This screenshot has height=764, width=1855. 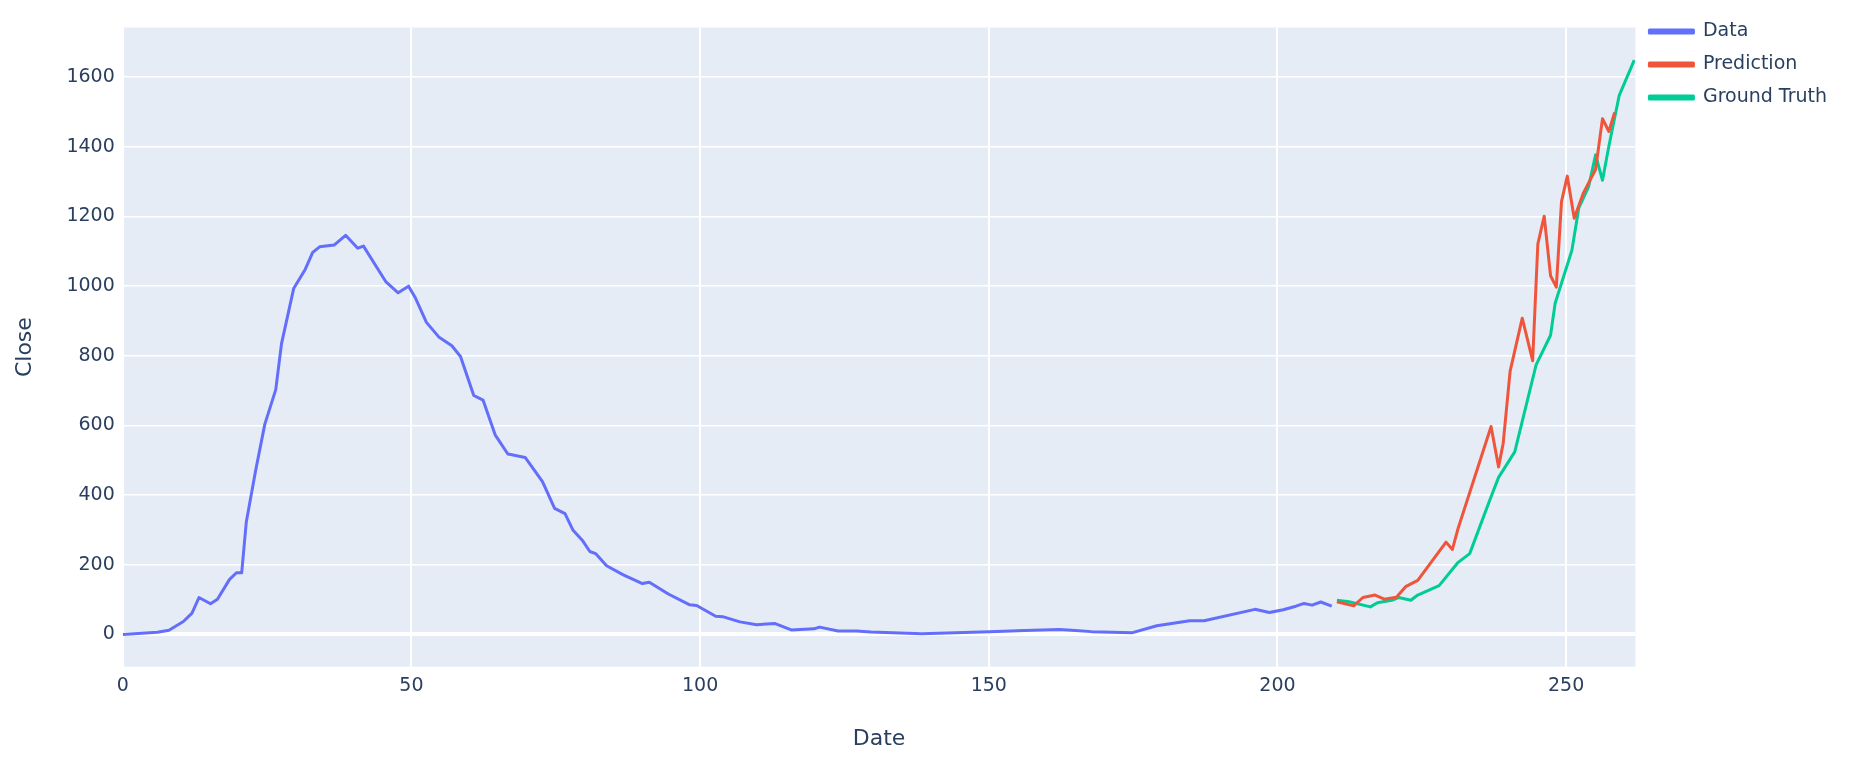 I want to click on y-tick-label: 1200, so click(x=90, y=214).